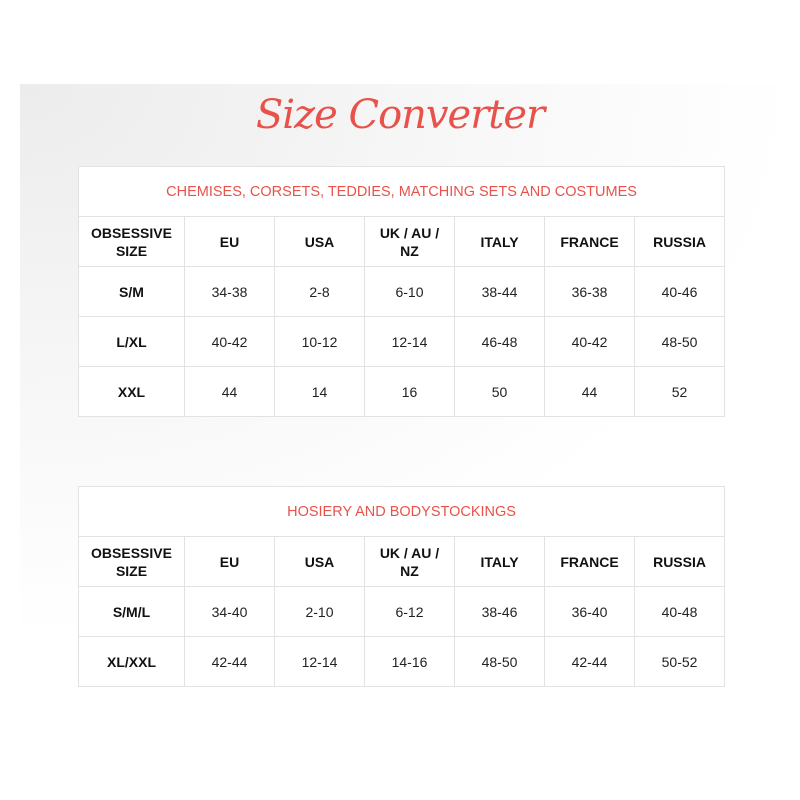  Describe the element at coordinates (131, 391) in the screenshot. I see `size-label: XXL` at that location.